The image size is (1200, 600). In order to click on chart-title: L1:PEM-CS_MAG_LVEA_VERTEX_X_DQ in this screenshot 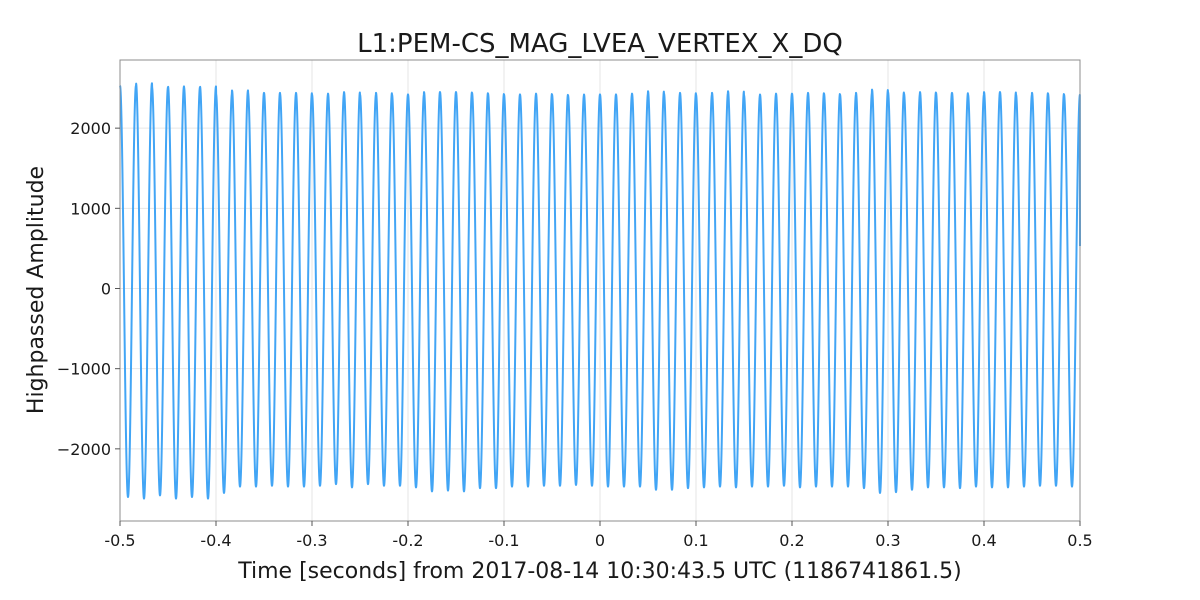, I will do `click(600, 44)`.